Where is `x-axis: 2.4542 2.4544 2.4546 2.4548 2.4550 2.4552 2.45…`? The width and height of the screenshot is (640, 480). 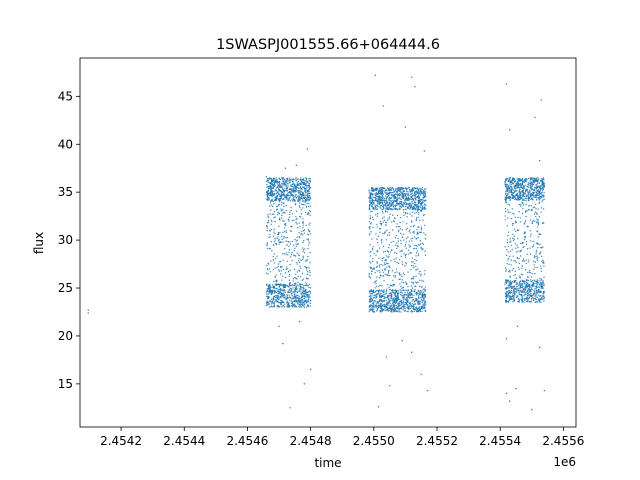
x-axis: 2.4542 2.4544 2.4546 2.4548 2.4550 2.4552 2.45… is located at coordinates (342, 437).